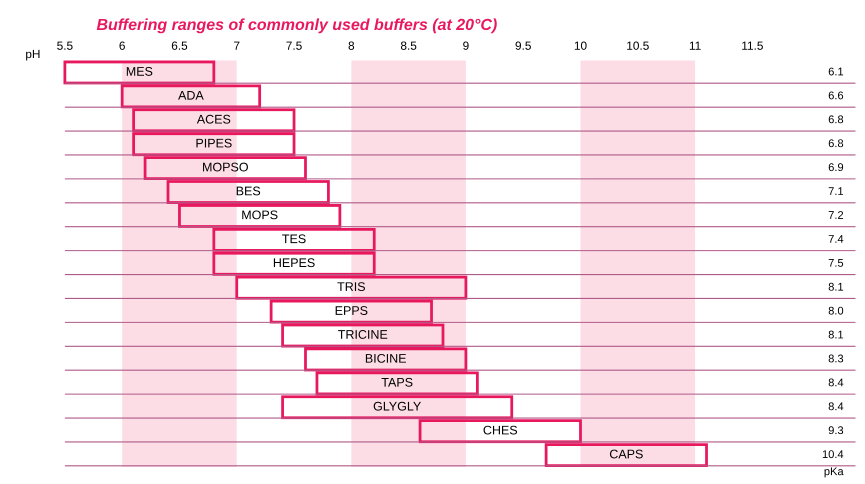 This screenshot has height=484, width=865. Describe the element at coordinates (836, 95) in the screenshot. I see `annotation: 6.6` at that location.